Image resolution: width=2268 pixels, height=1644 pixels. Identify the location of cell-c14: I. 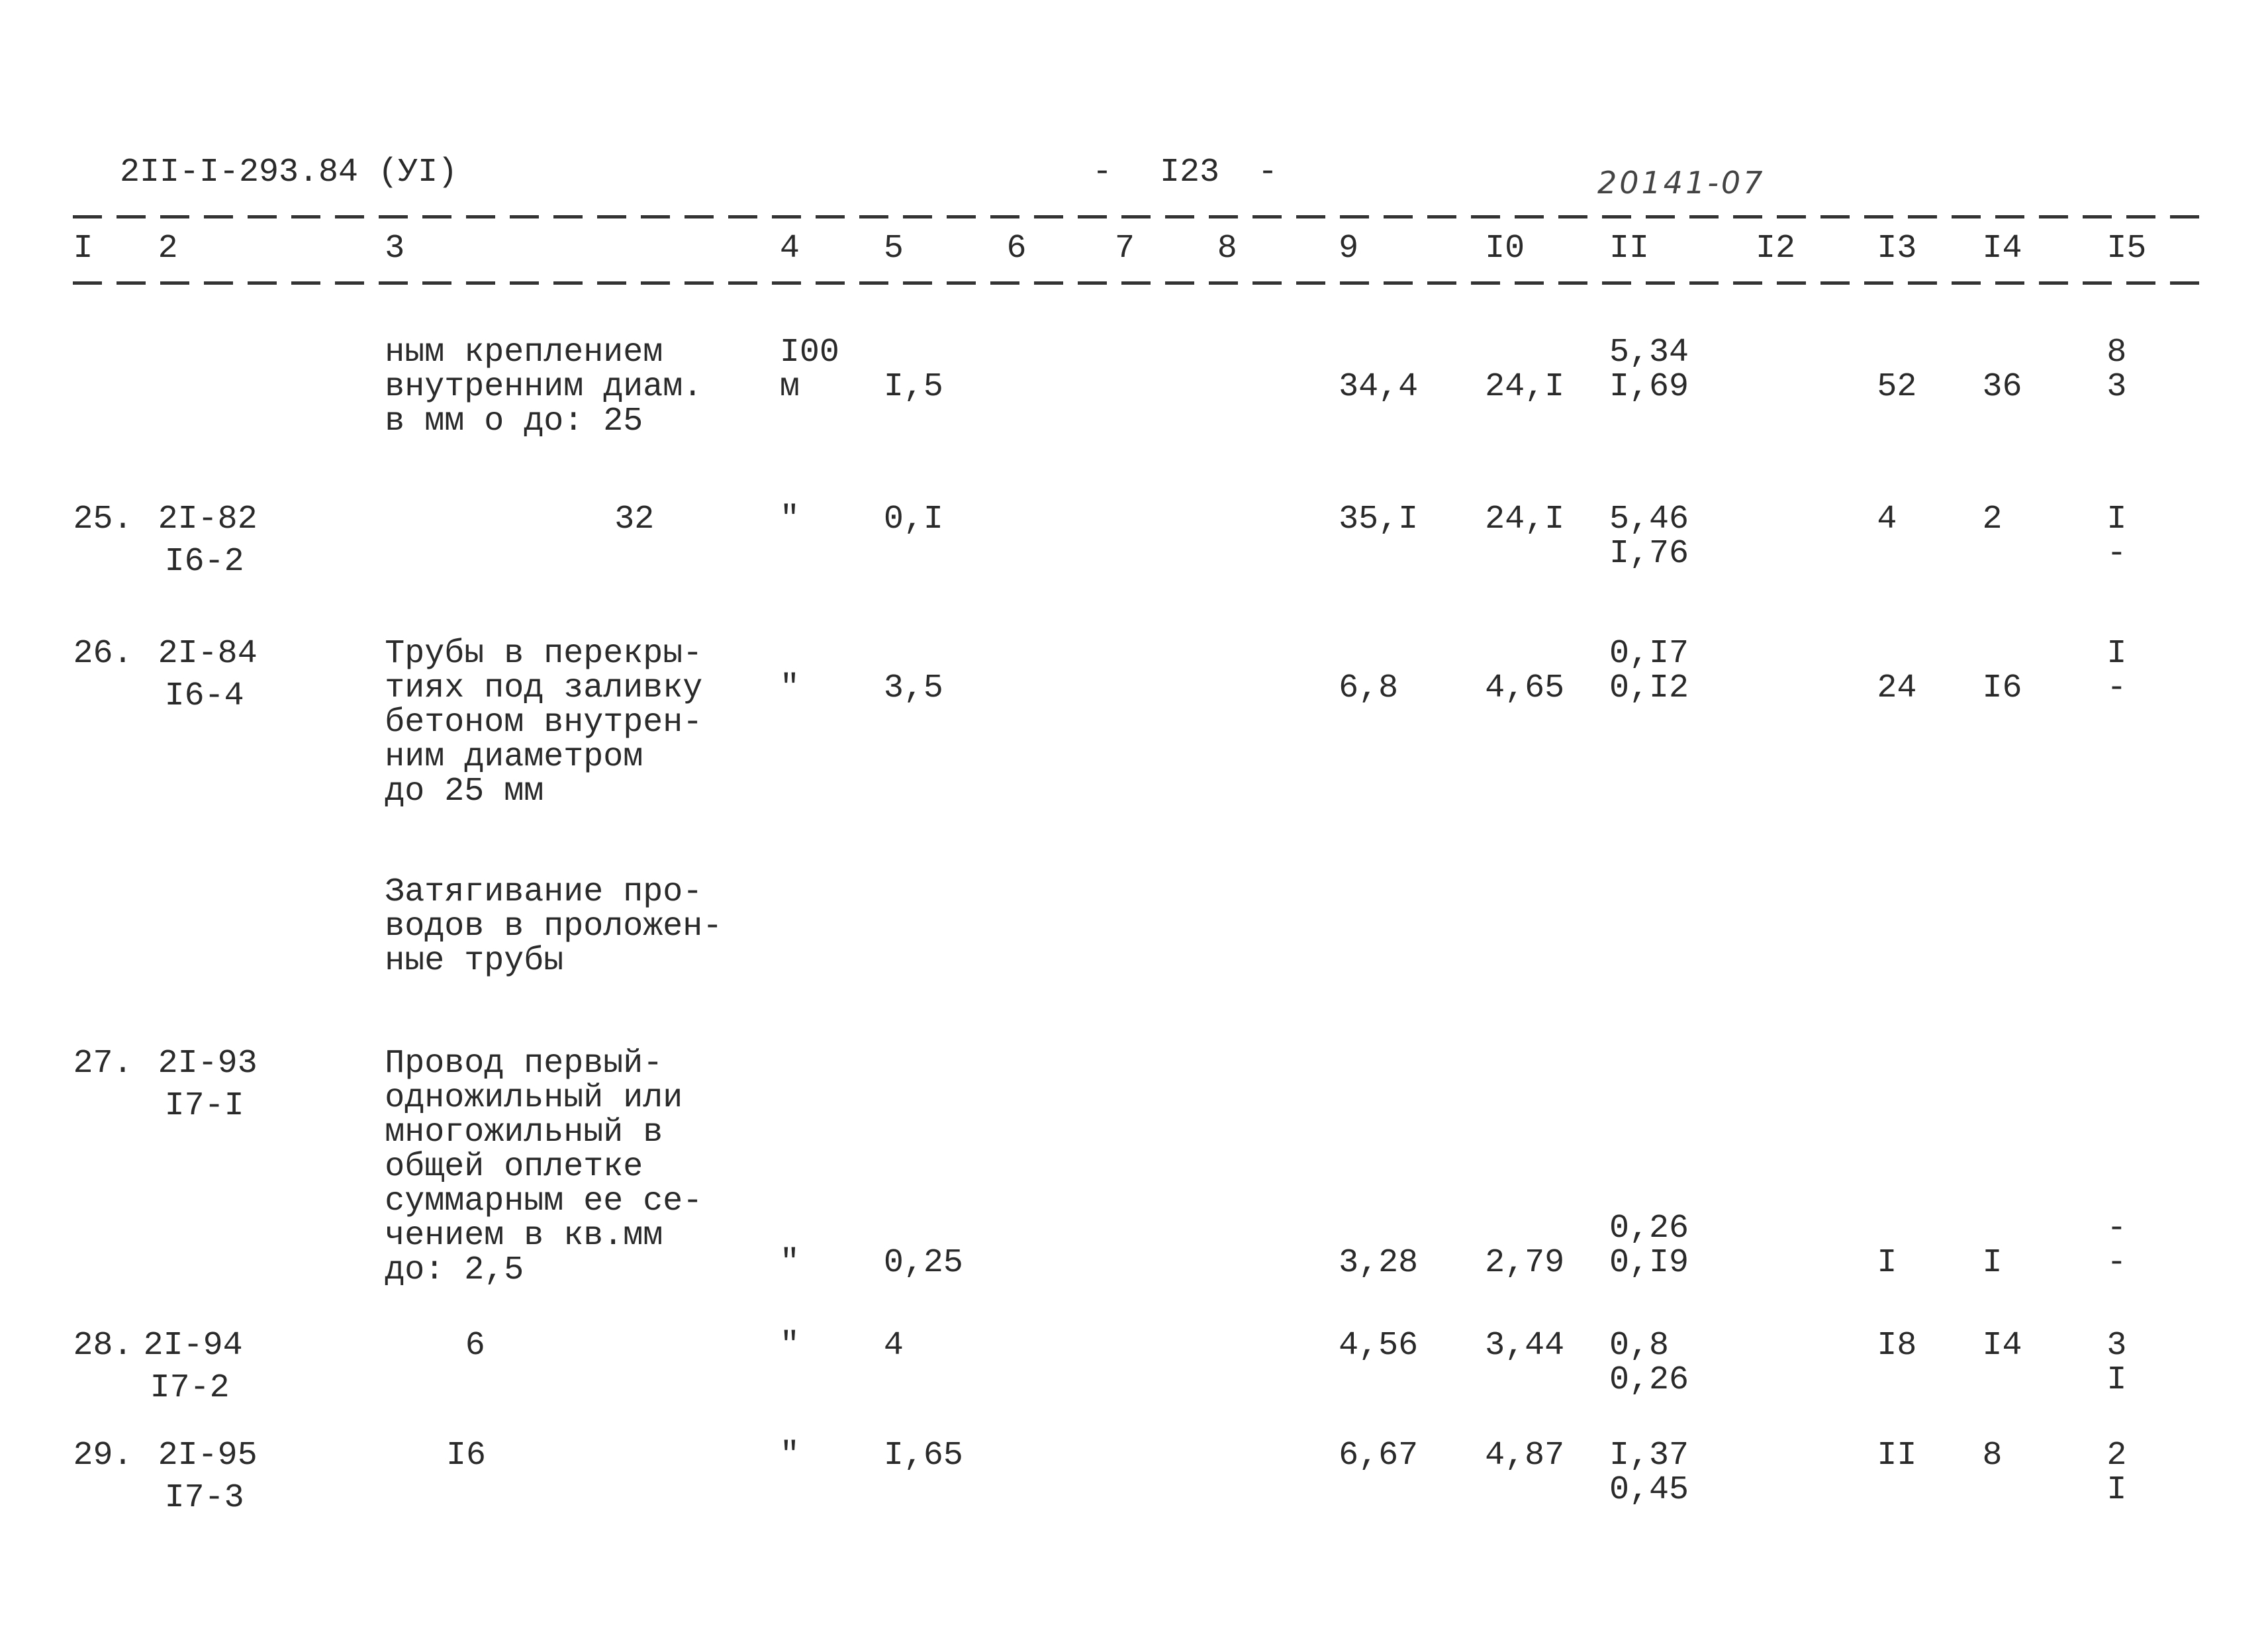
(1993, 1263).